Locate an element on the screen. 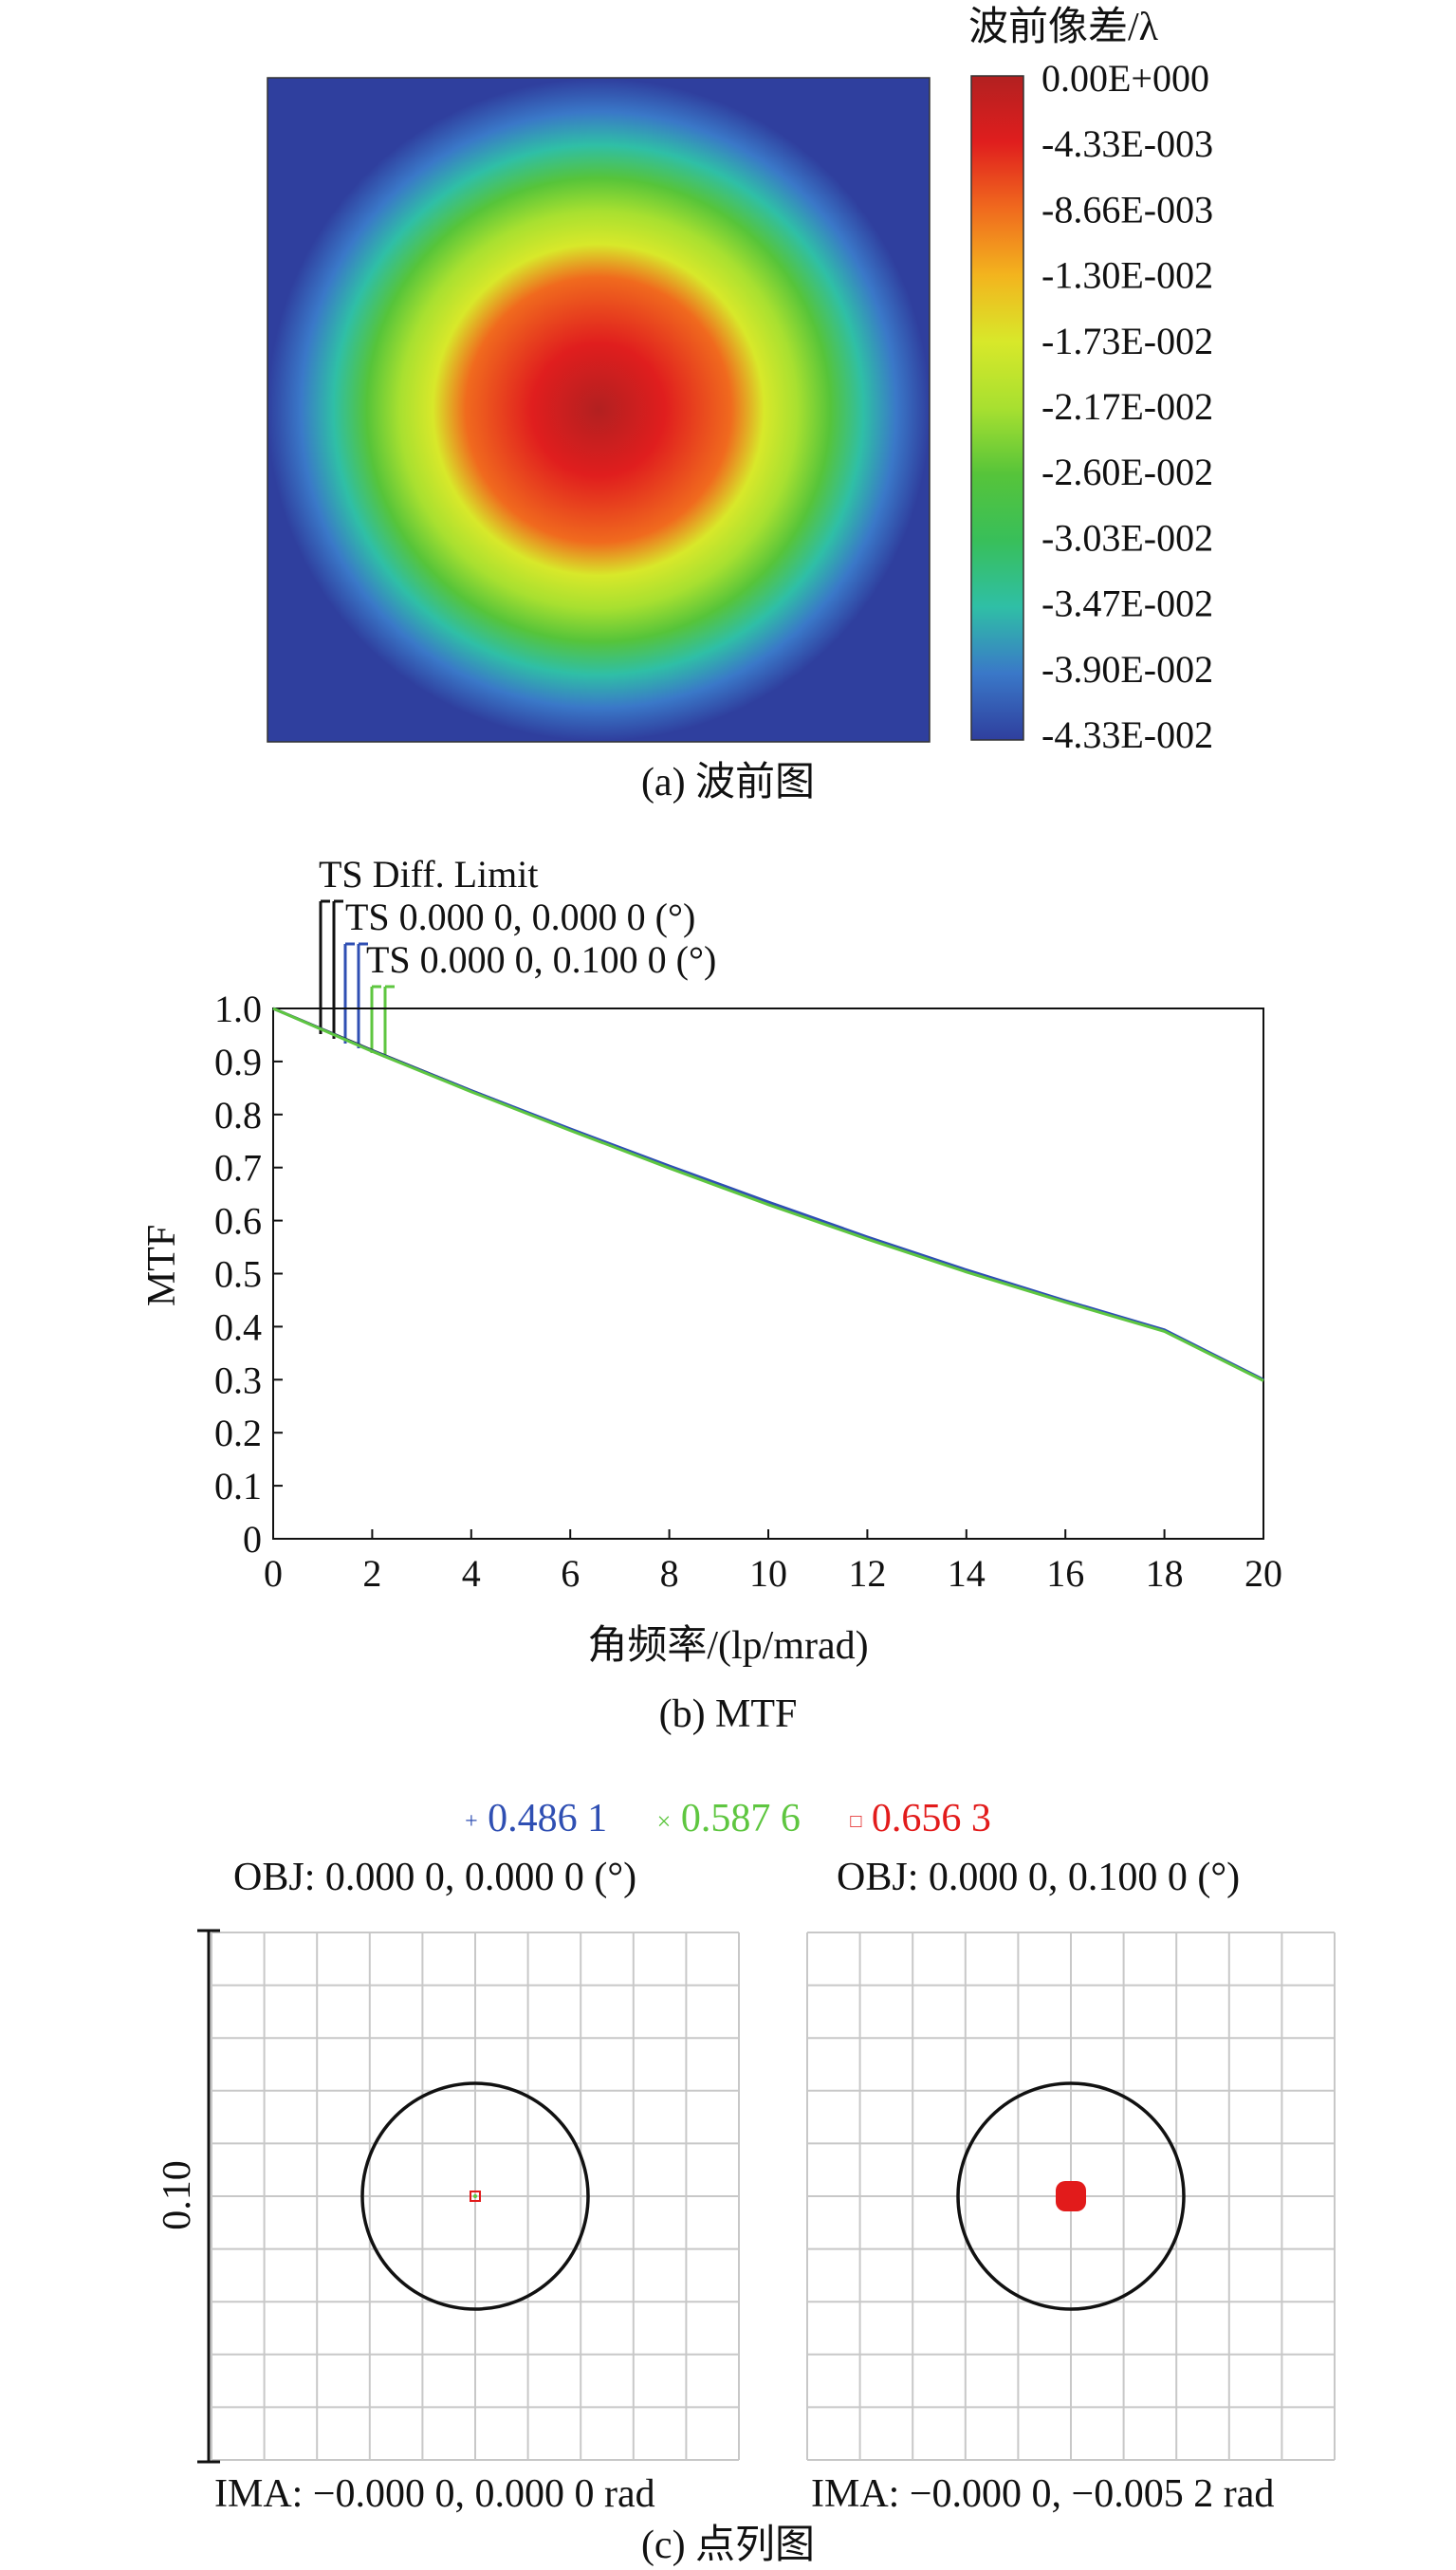 The height and width of the screenshot is (2570, 1456). y-tick-label: 0.9 is located at coordinates (238, 1062).